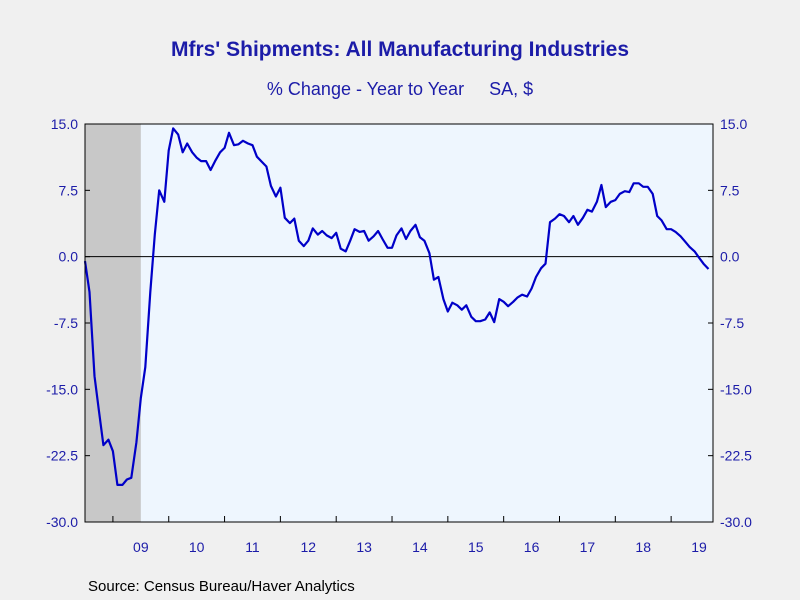  Describe the element at coordinates (736, 522) in the screenshot. I see `y-tick-label-right: -30.0` at that location.